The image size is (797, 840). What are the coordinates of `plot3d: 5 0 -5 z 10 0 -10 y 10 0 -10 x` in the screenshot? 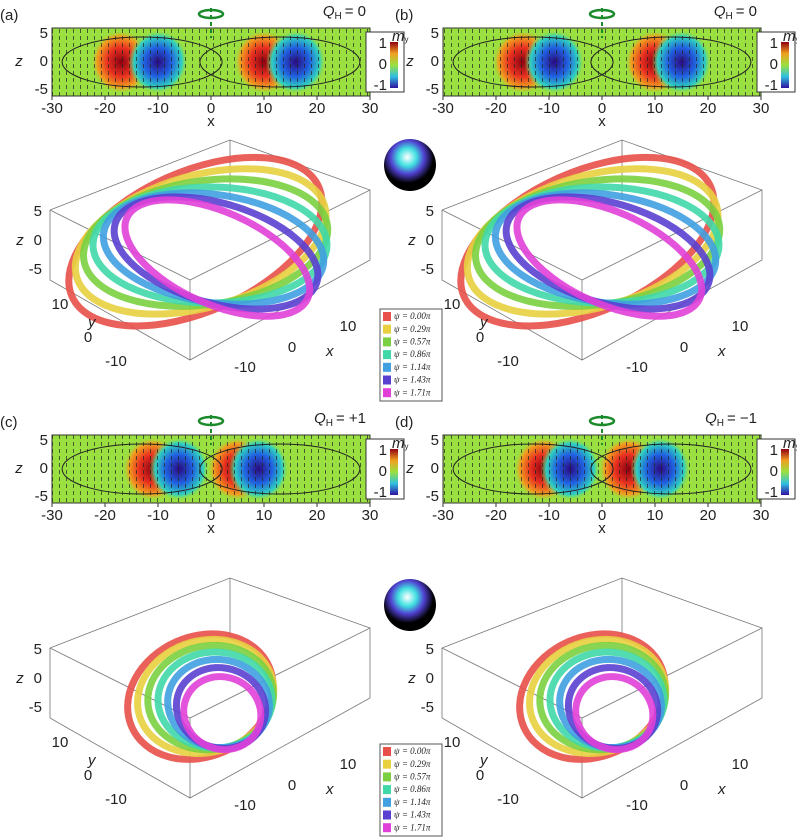 It's located at (585, 257).